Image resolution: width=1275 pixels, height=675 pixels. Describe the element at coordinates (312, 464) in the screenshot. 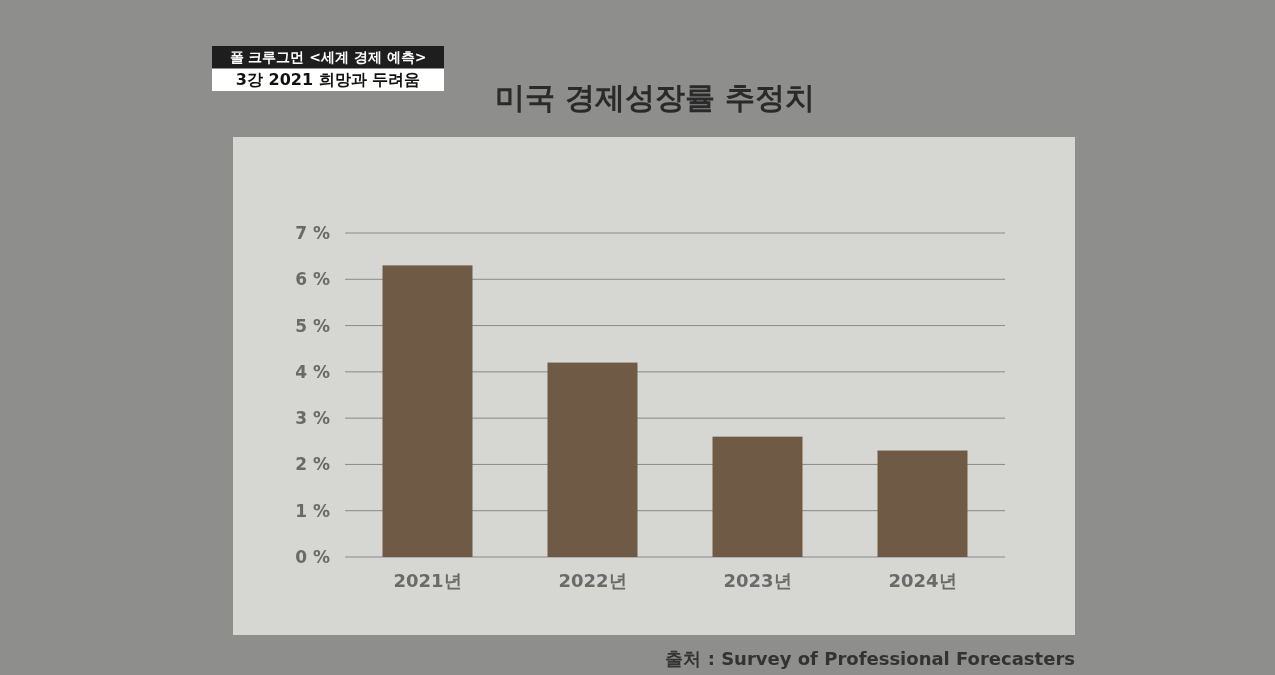

I see `y-tick-label: 2 %` at that location.